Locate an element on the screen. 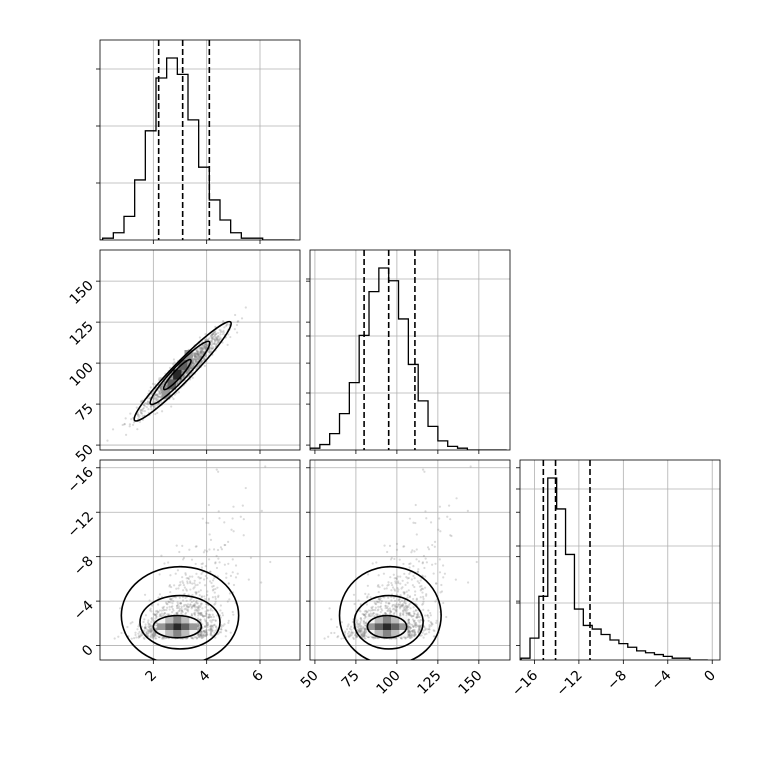  x-tick-label: 4 is located at coordinates (205, 676).